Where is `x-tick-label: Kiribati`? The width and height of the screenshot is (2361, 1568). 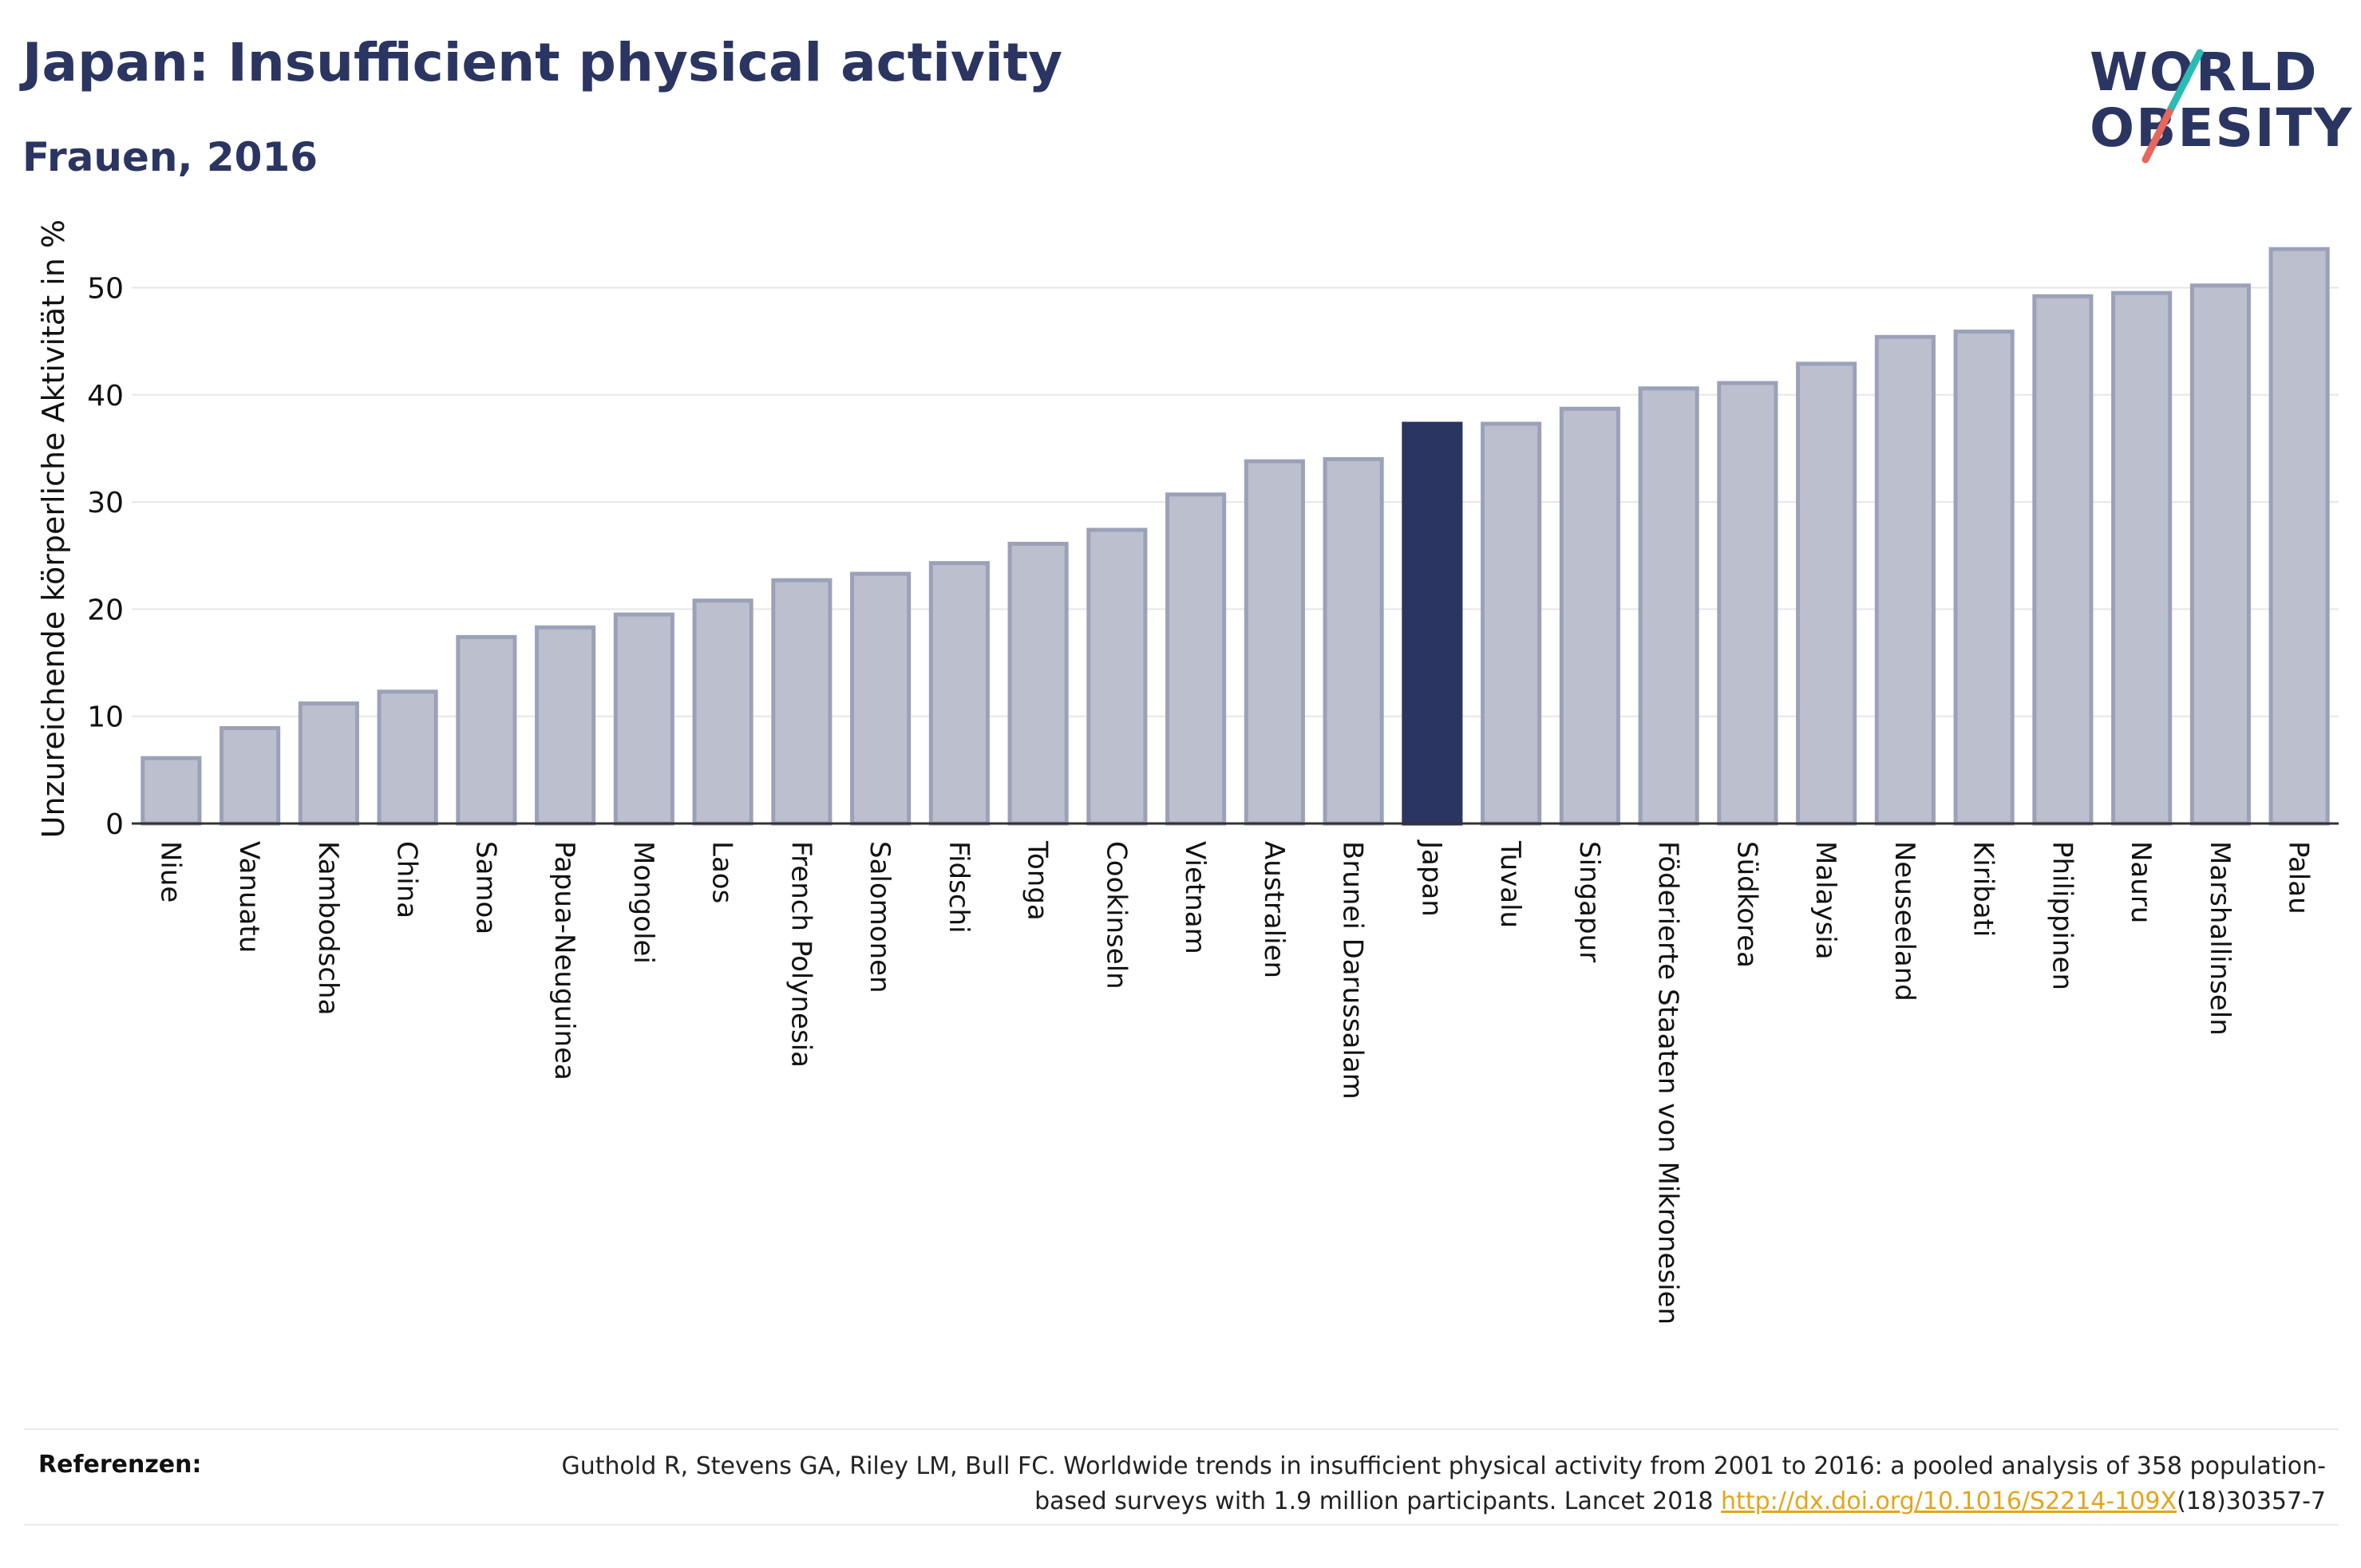
x-tick-label: Kiribati is located at coordinates (1983, 889).